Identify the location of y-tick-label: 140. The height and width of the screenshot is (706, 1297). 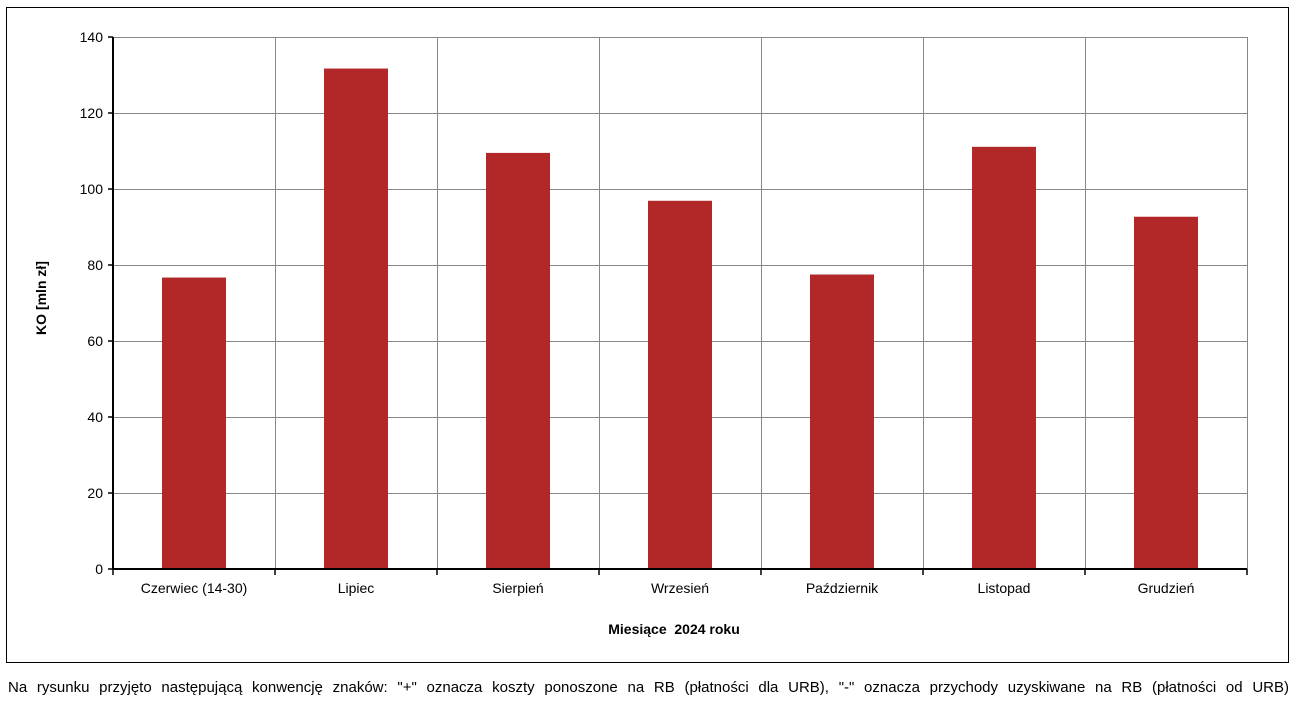
(92, 37).